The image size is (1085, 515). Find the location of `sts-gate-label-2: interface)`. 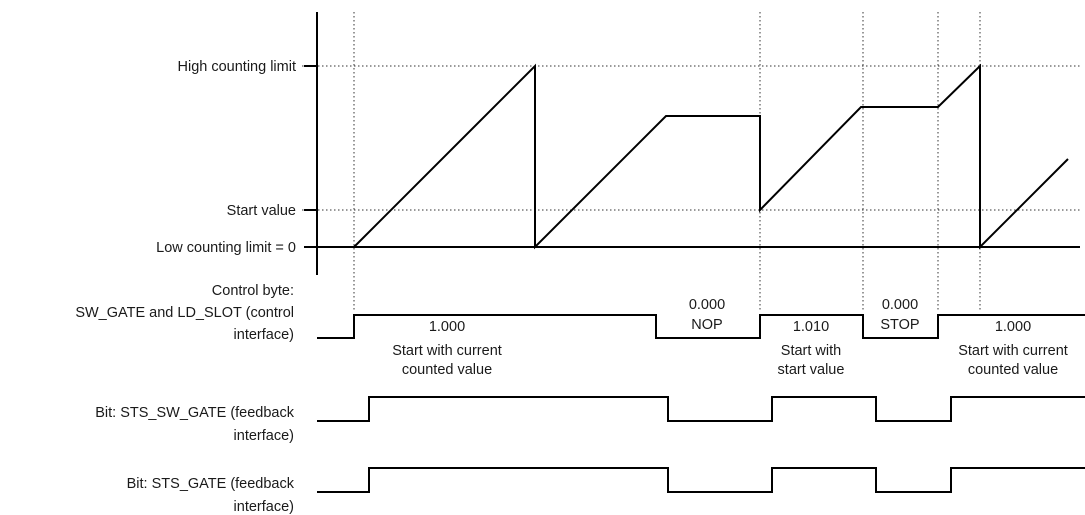

sts-gate-label-2: interface) is located at coordinates (264, 507).